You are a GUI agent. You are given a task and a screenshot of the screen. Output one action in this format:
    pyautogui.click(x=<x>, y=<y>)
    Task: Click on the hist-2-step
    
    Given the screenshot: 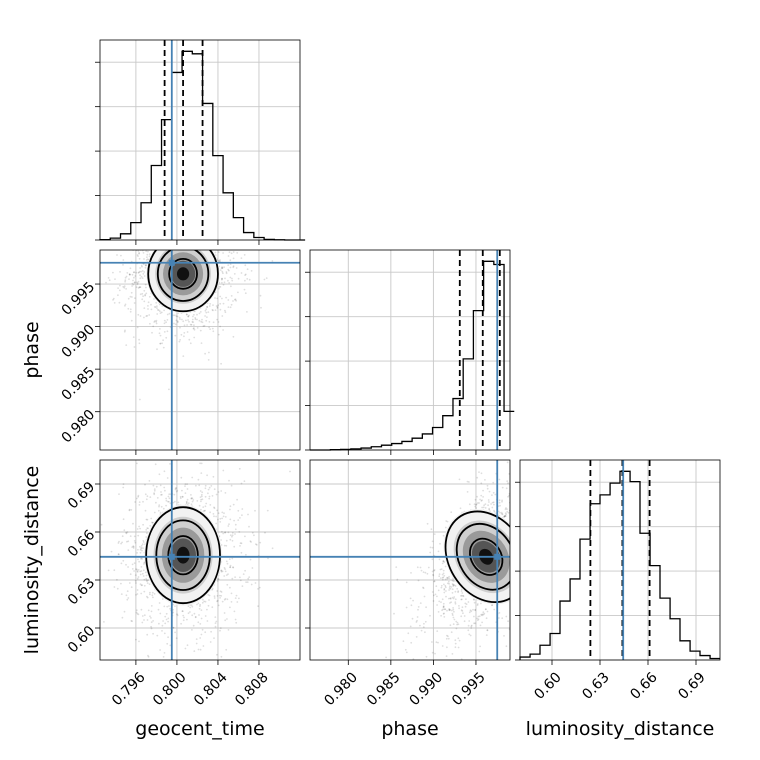 What is the action you would take?
    pyautogui.click(x=619, y=565)
    